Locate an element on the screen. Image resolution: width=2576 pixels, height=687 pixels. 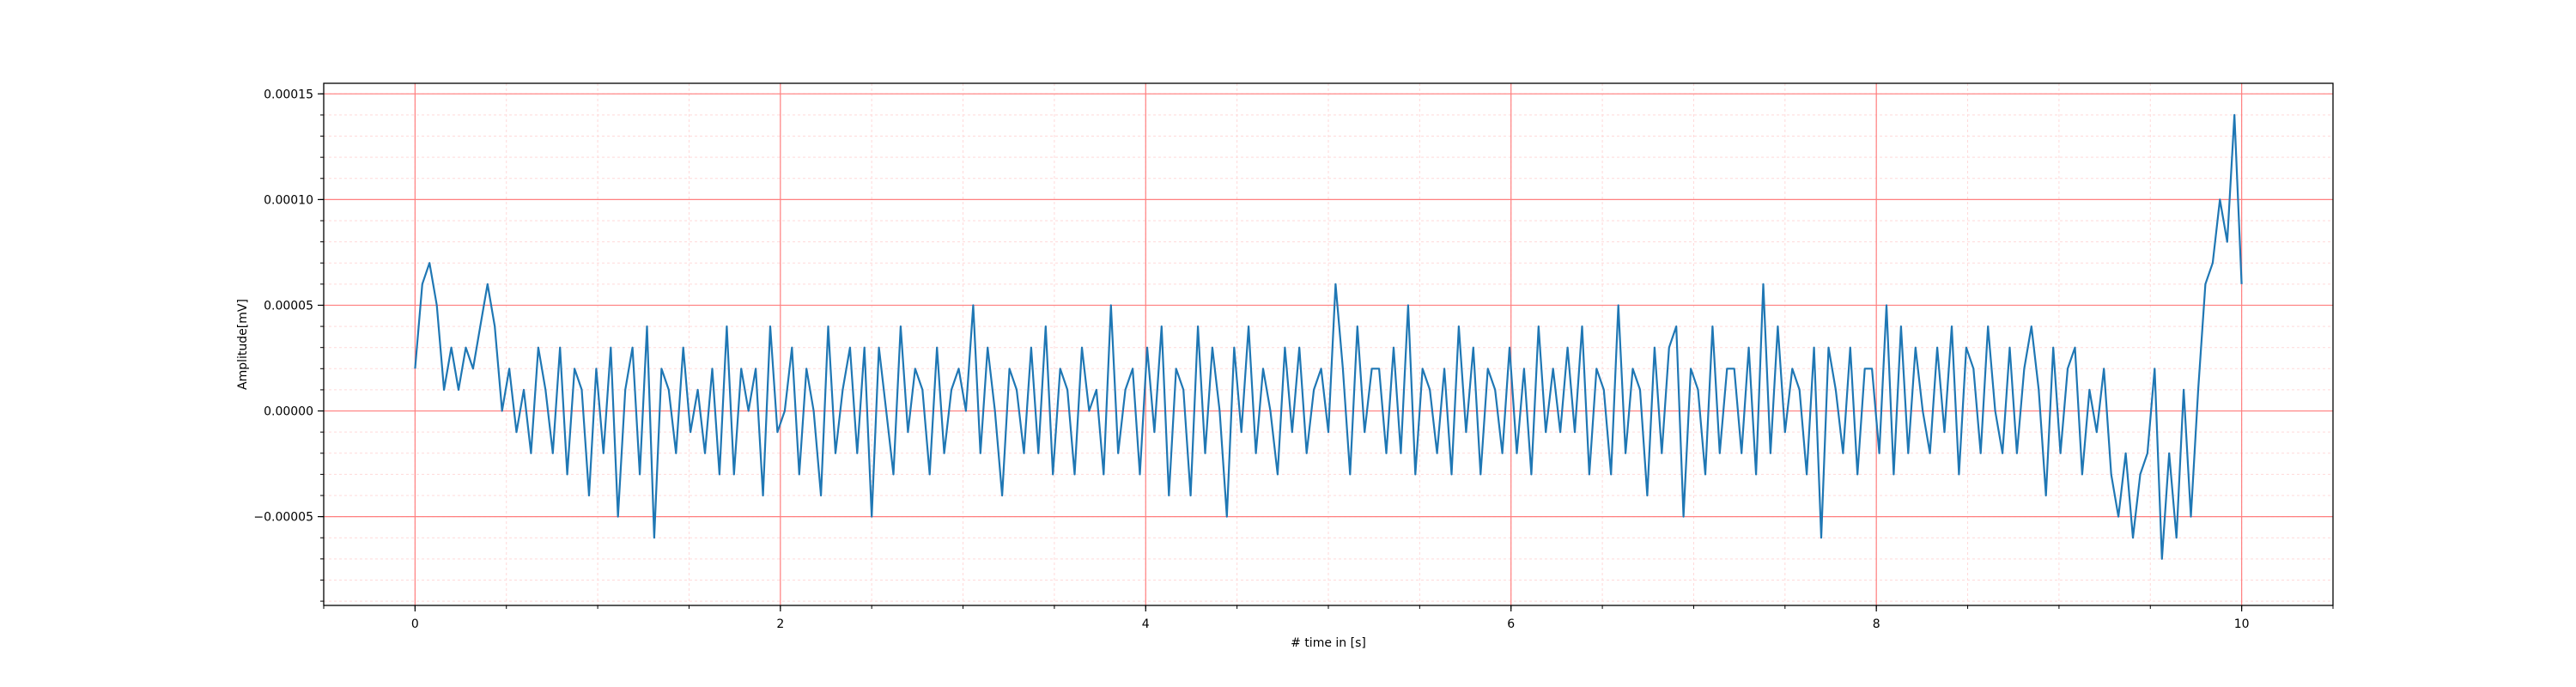
y-tick-label: 0.00015 is located at coordinates (289, 94).